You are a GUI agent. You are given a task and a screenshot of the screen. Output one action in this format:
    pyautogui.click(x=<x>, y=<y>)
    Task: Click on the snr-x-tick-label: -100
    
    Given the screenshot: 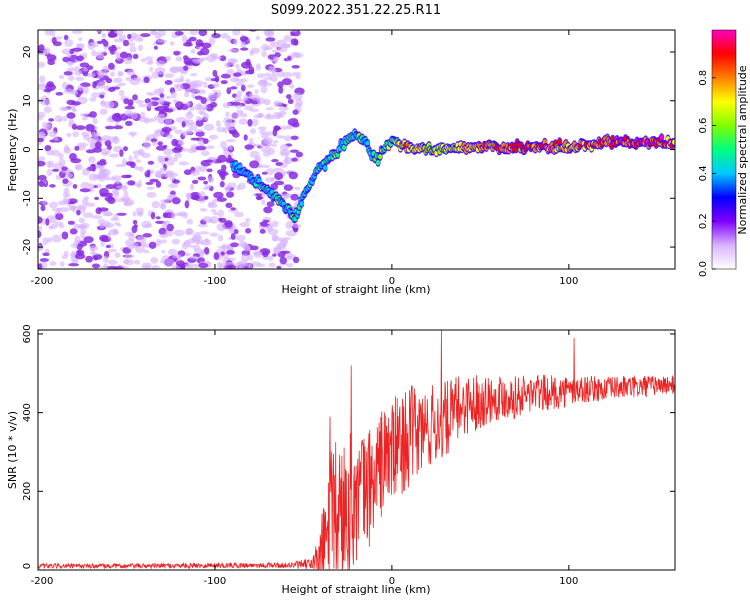 What is the action you would take?
    pyautogui.click(x=215, y=581)
    